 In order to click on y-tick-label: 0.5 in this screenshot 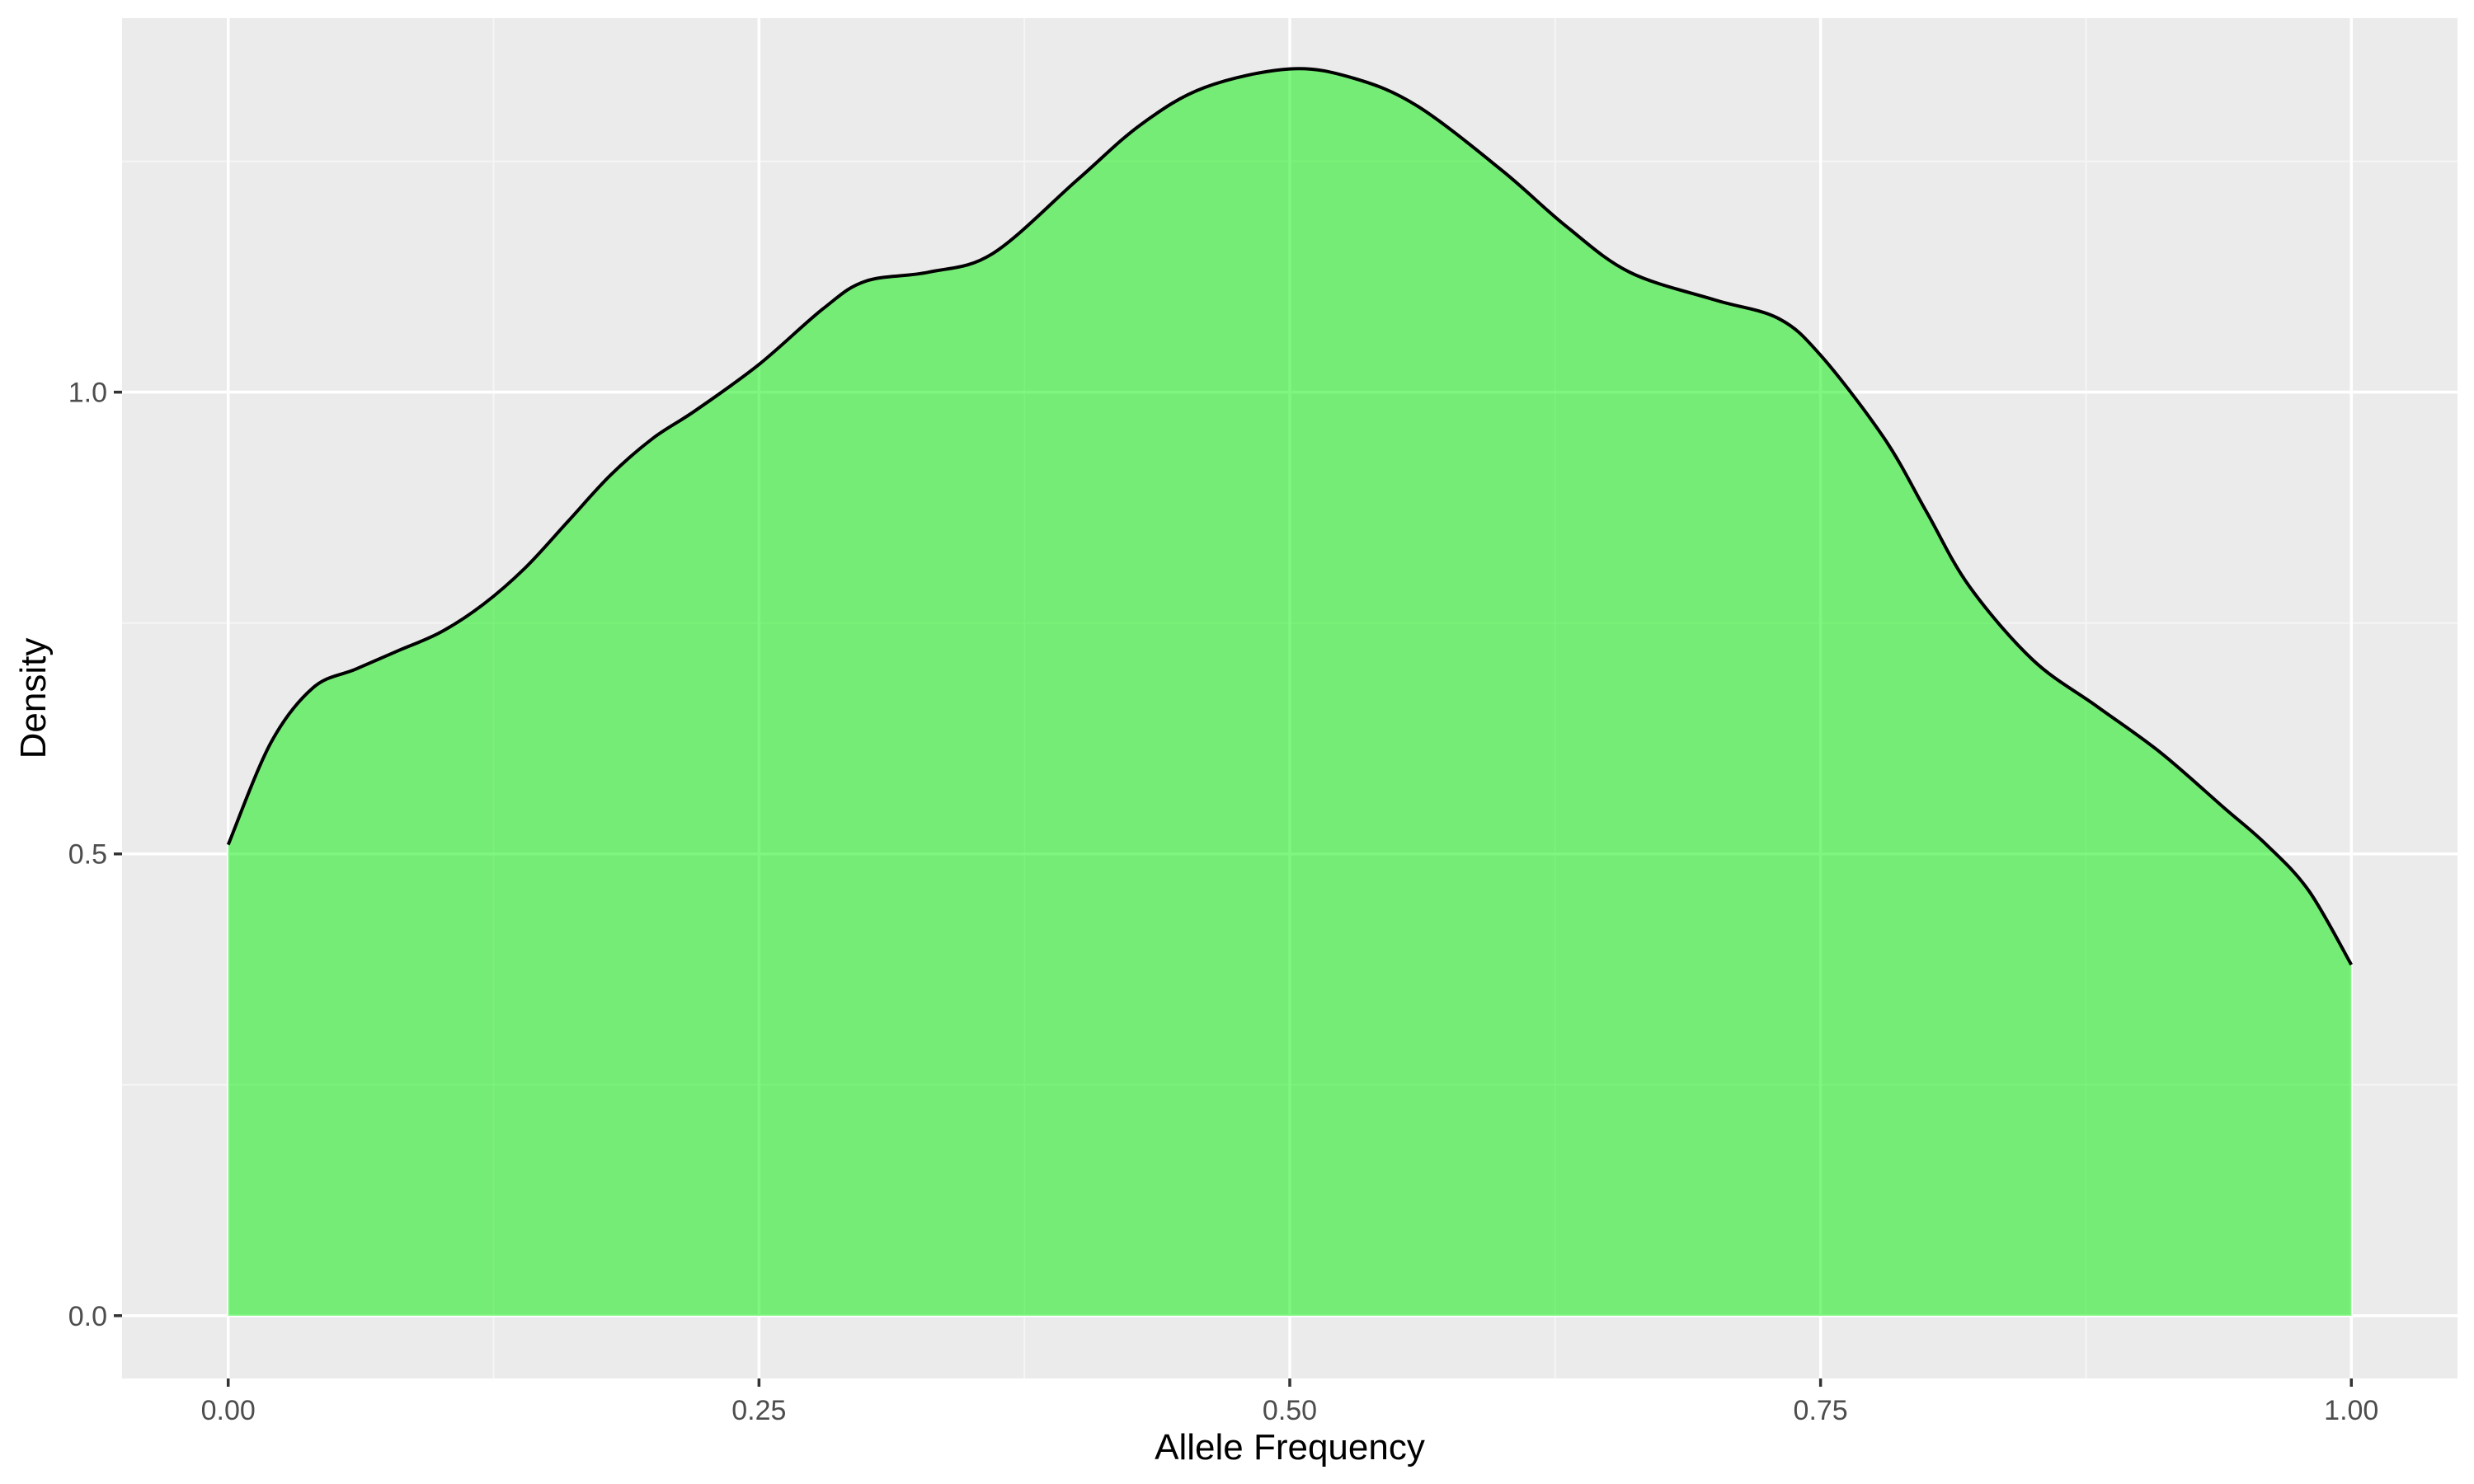, I will do `click(87, 855)`.